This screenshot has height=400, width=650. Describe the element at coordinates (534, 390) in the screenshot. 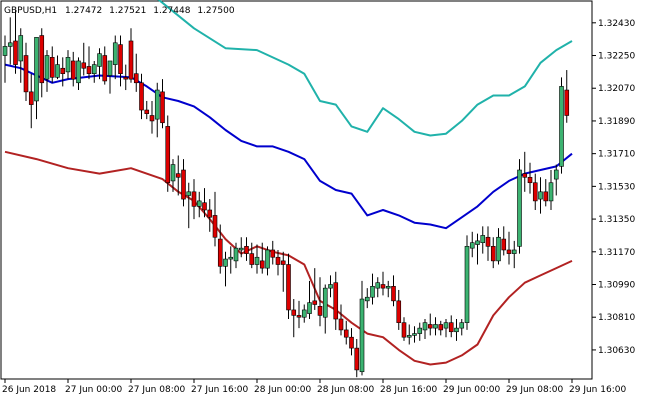

I see `time-tick-label: 29 Jun 08:00` at that location.